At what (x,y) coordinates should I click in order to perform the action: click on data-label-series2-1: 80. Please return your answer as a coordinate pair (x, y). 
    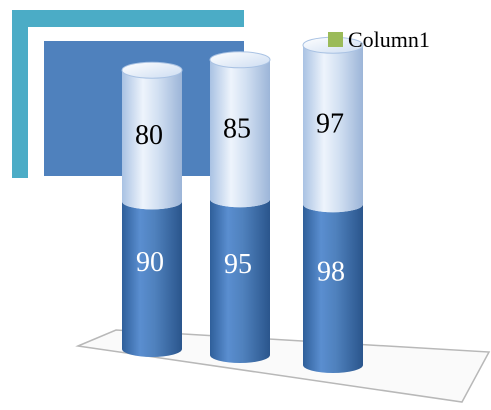
    Looking at the image, I should click on (149, 135).